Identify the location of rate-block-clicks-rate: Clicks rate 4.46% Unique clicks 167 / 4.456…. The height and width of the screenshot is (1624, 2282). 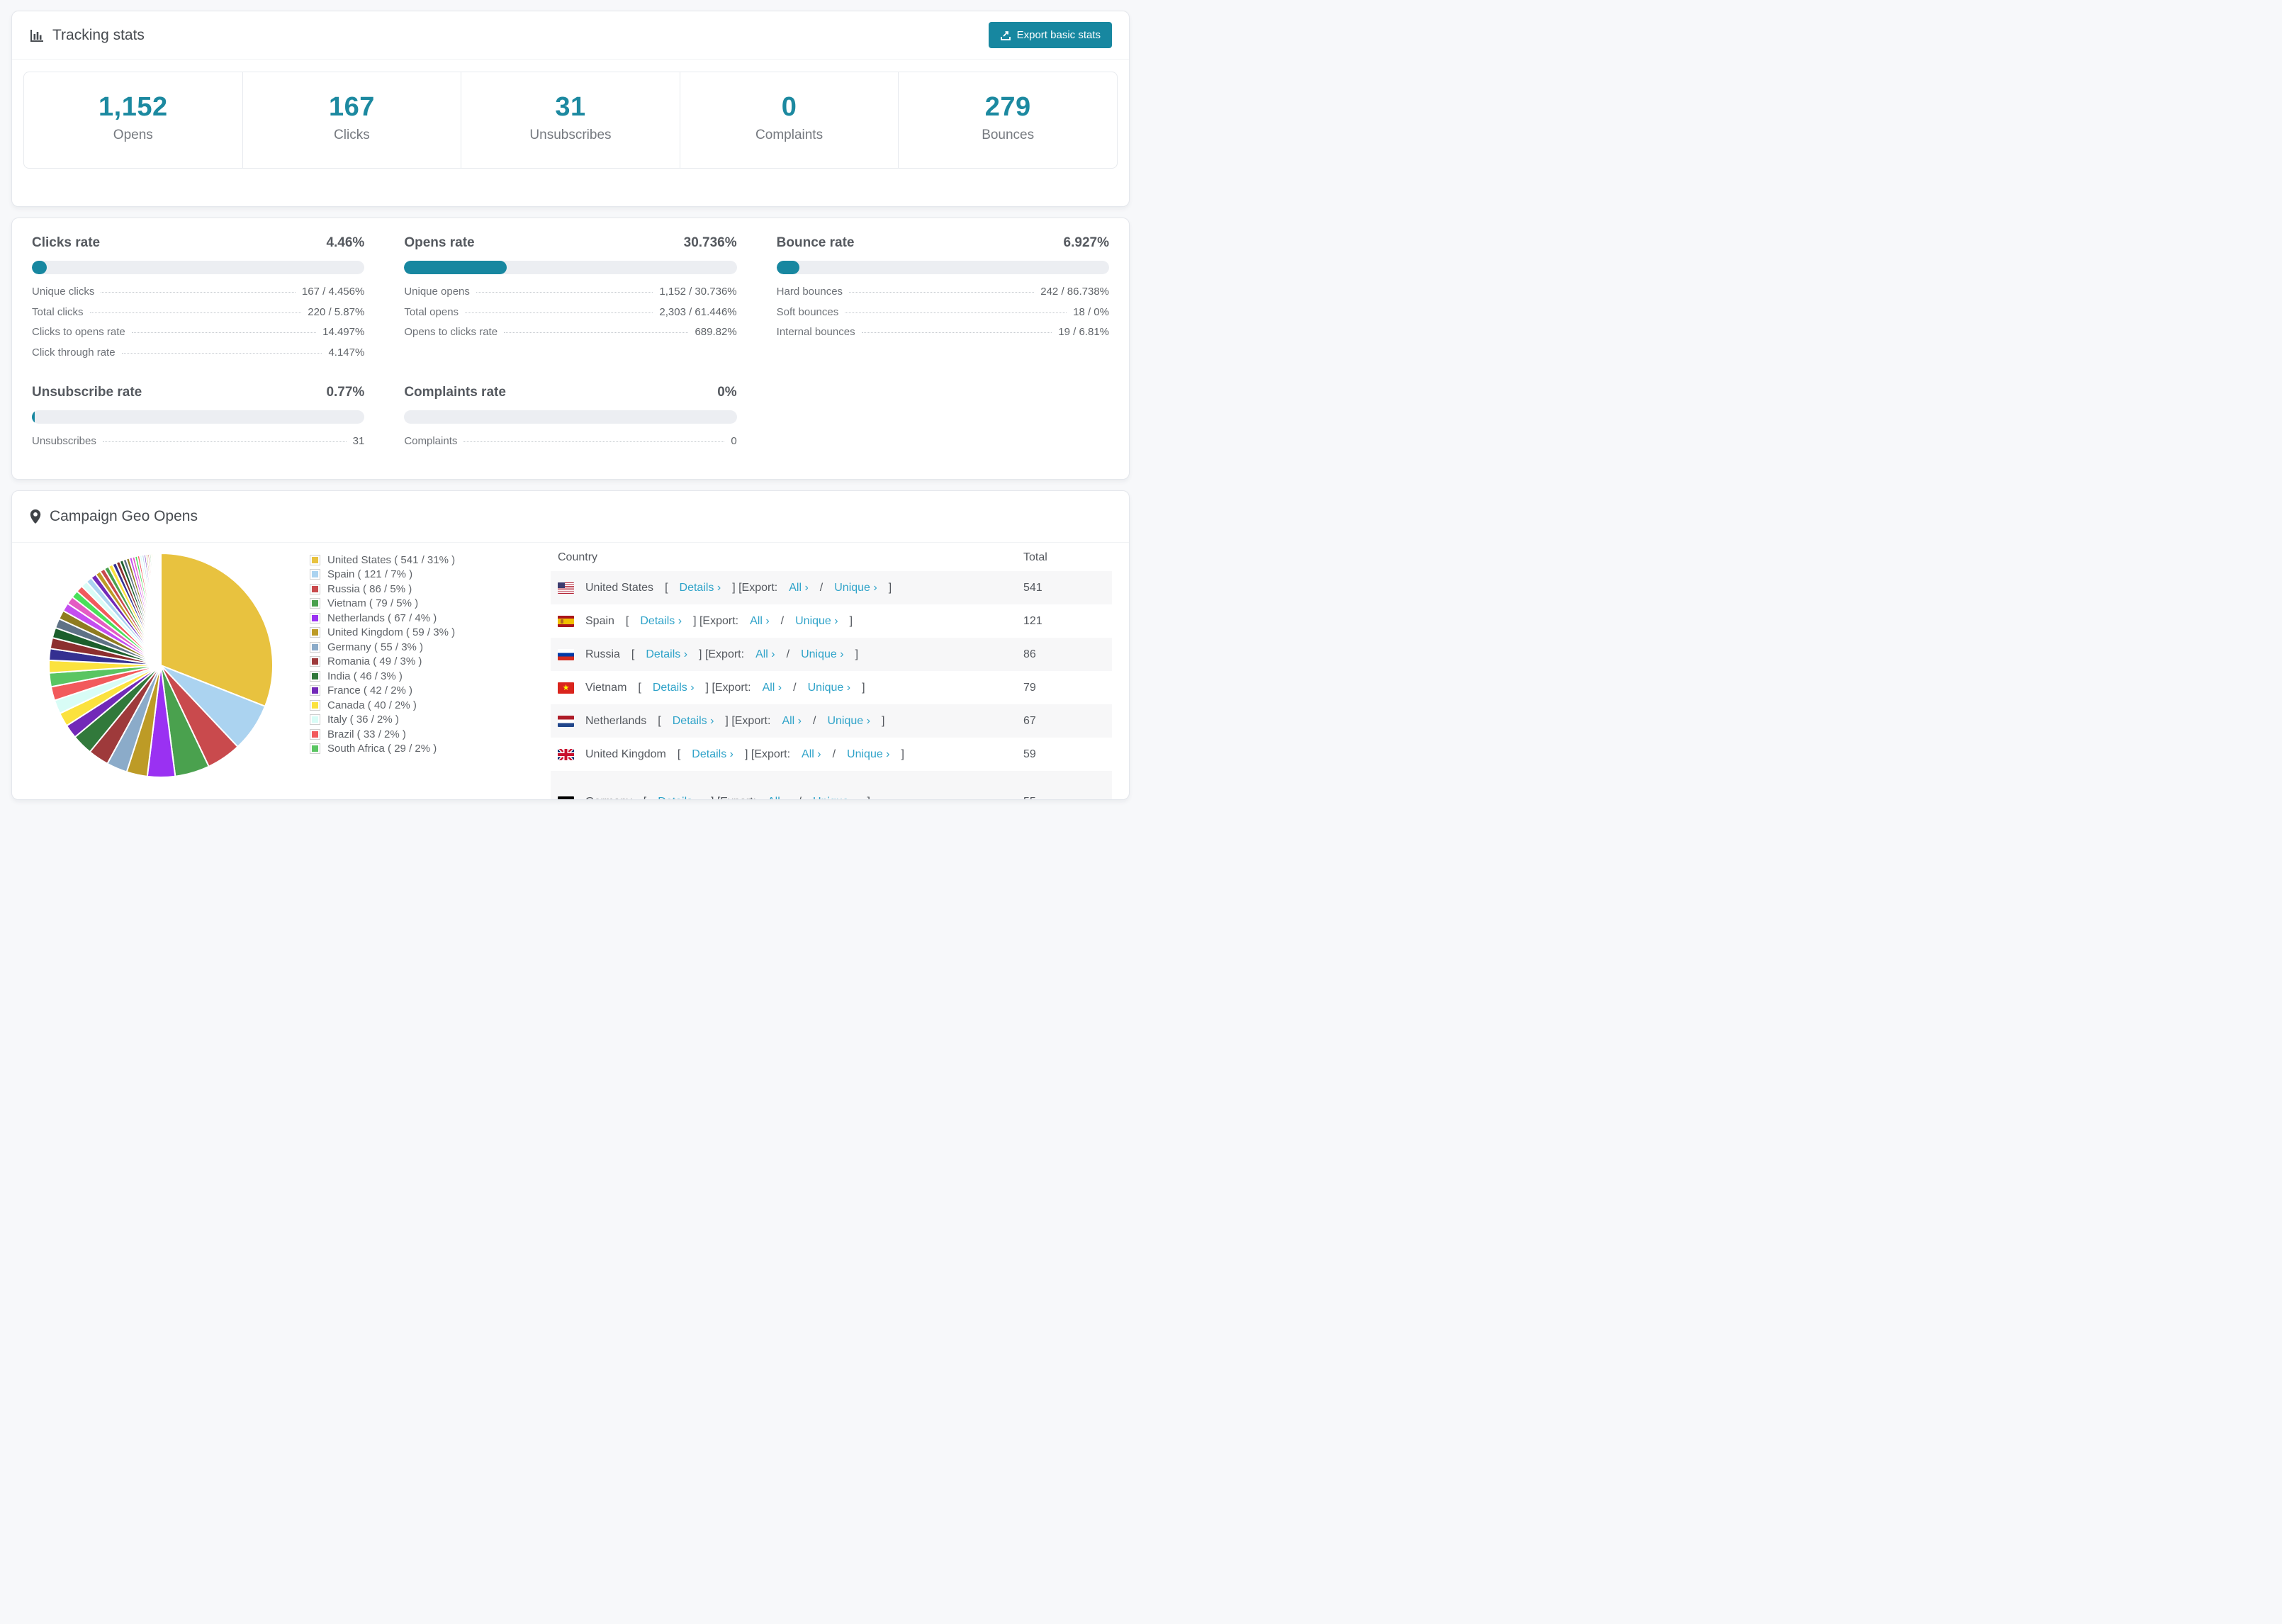
(198, 300).